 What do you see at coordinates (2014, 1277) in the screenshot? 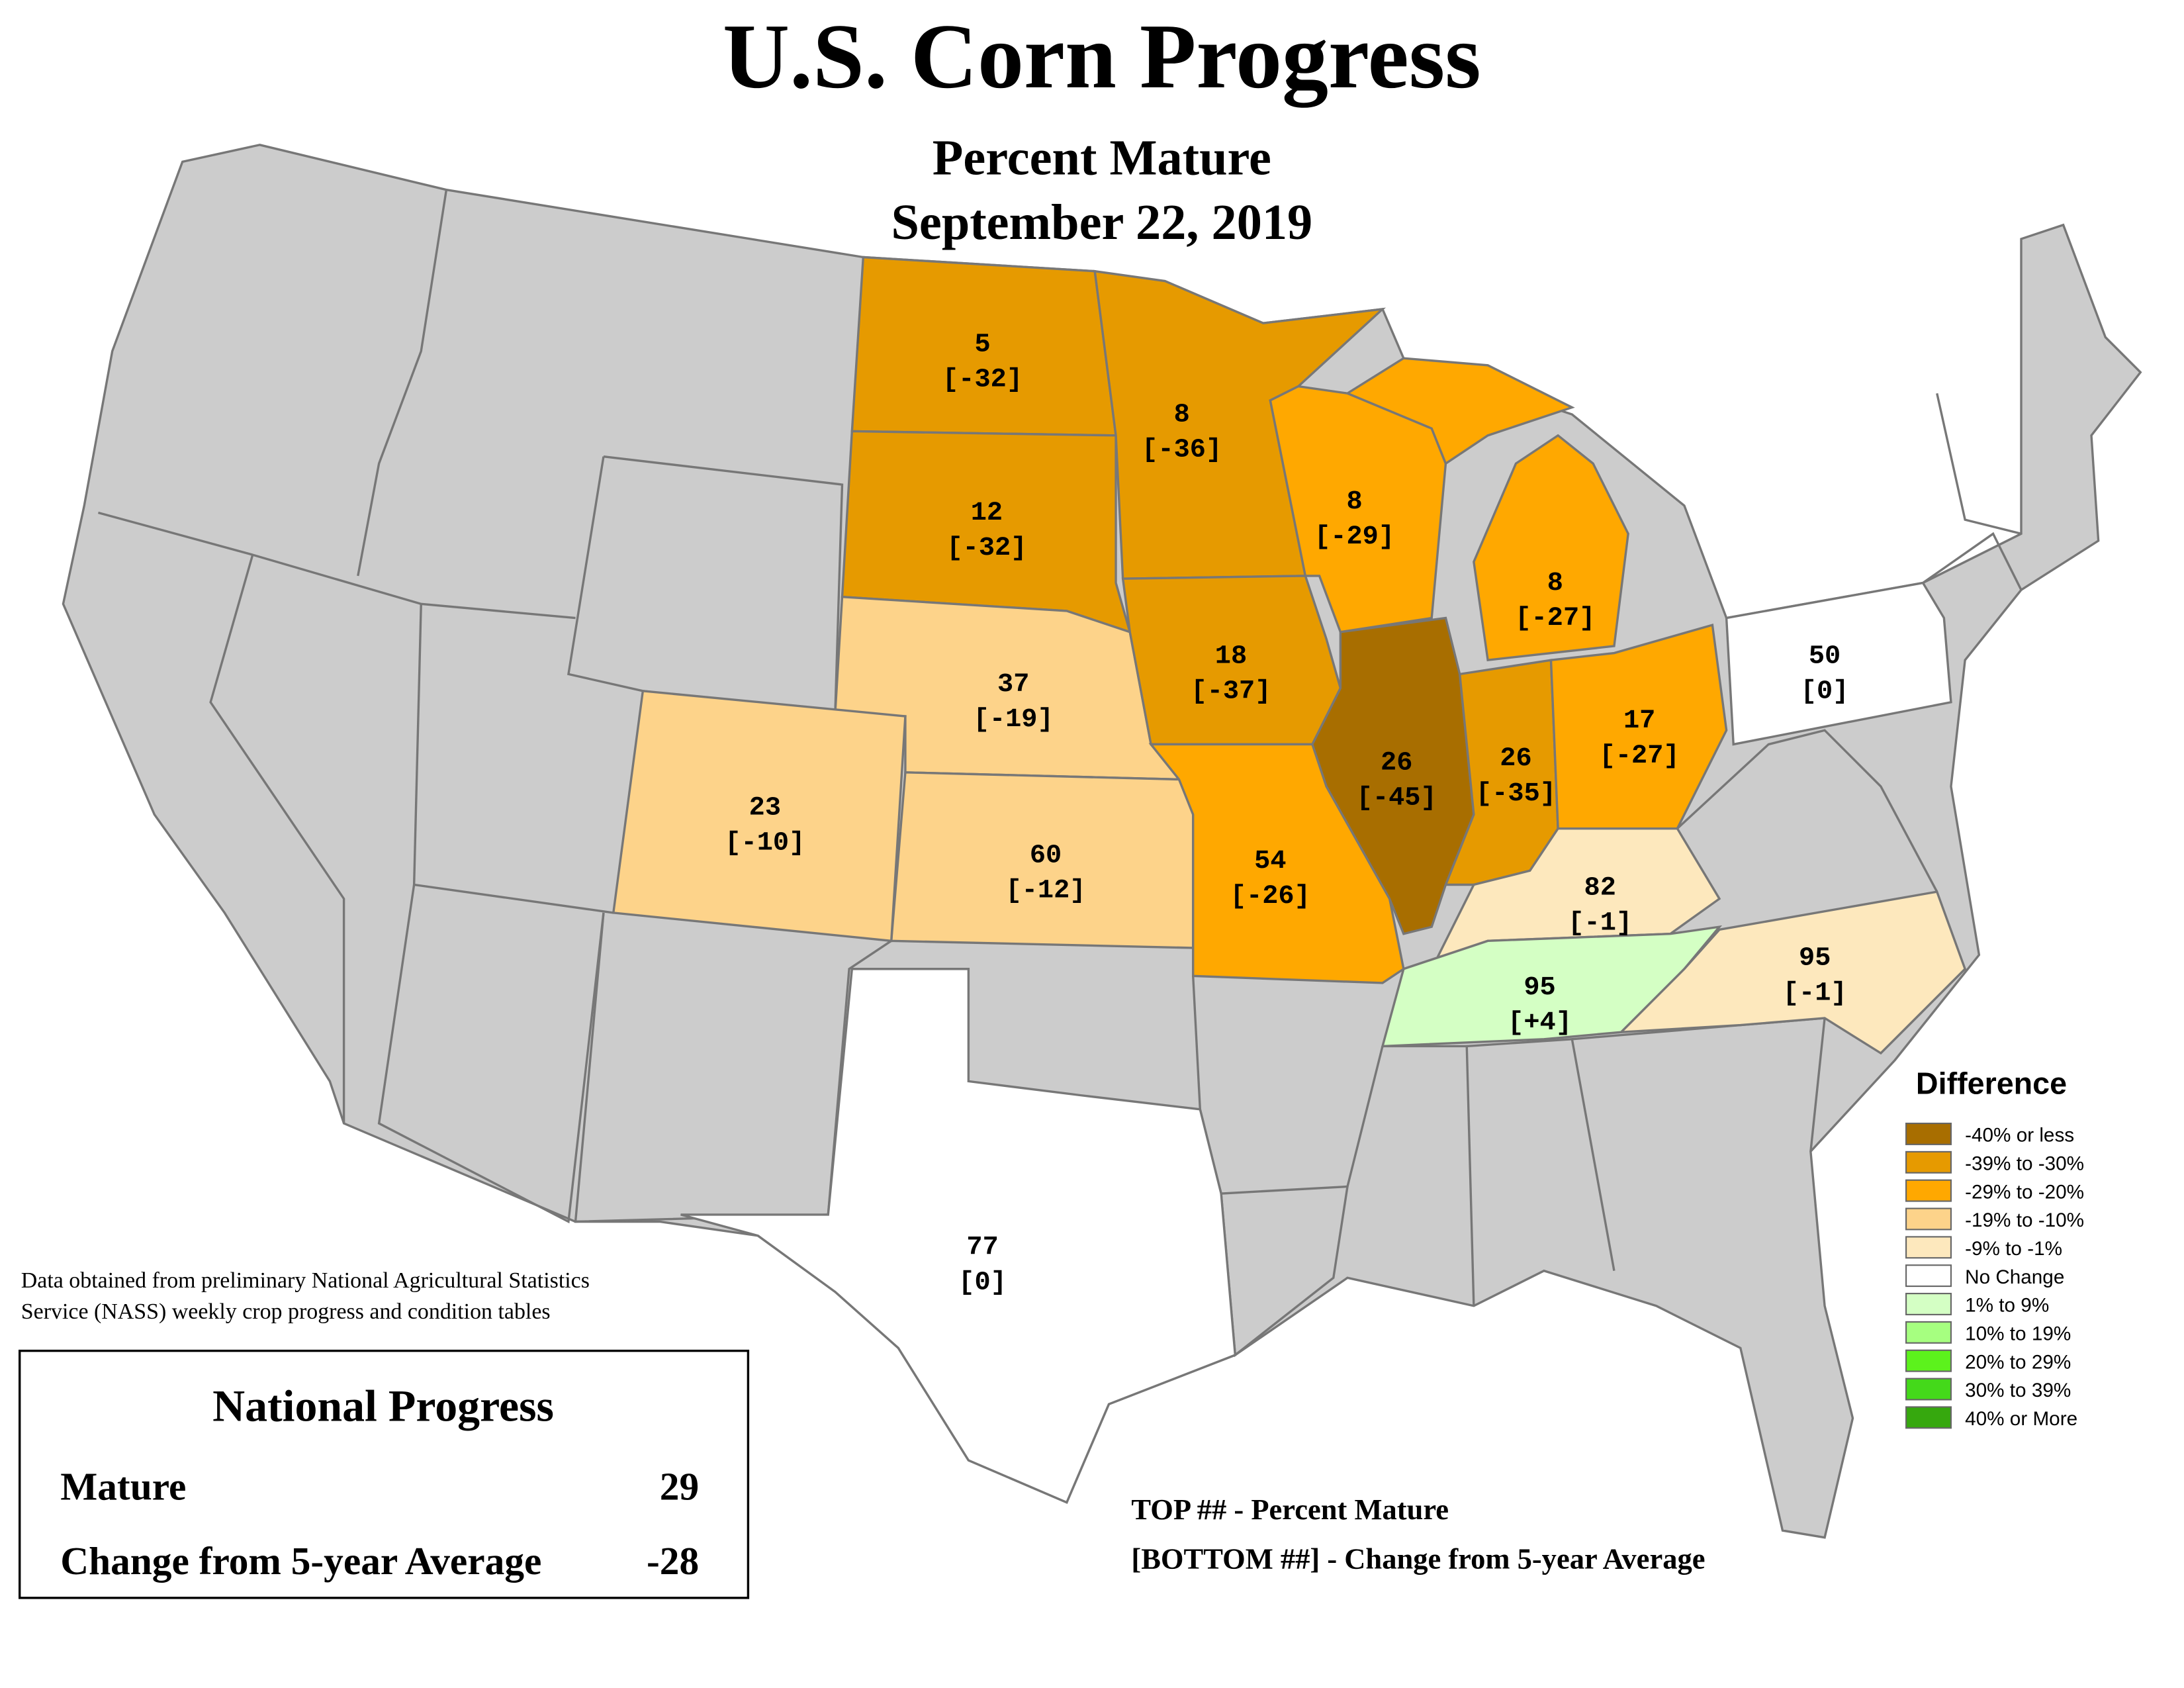
I see `legend-label: No Change` at bounding box center [2014, 1277].